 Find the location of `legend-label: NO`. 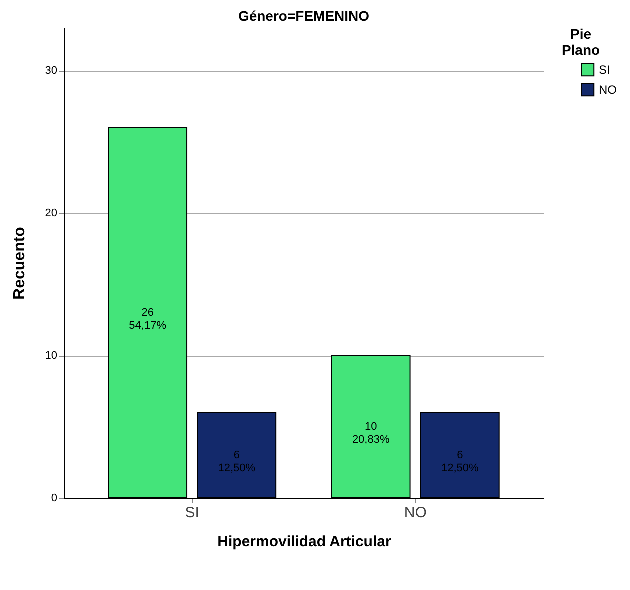

legend-label: NO is located at coordinates (608, 90).